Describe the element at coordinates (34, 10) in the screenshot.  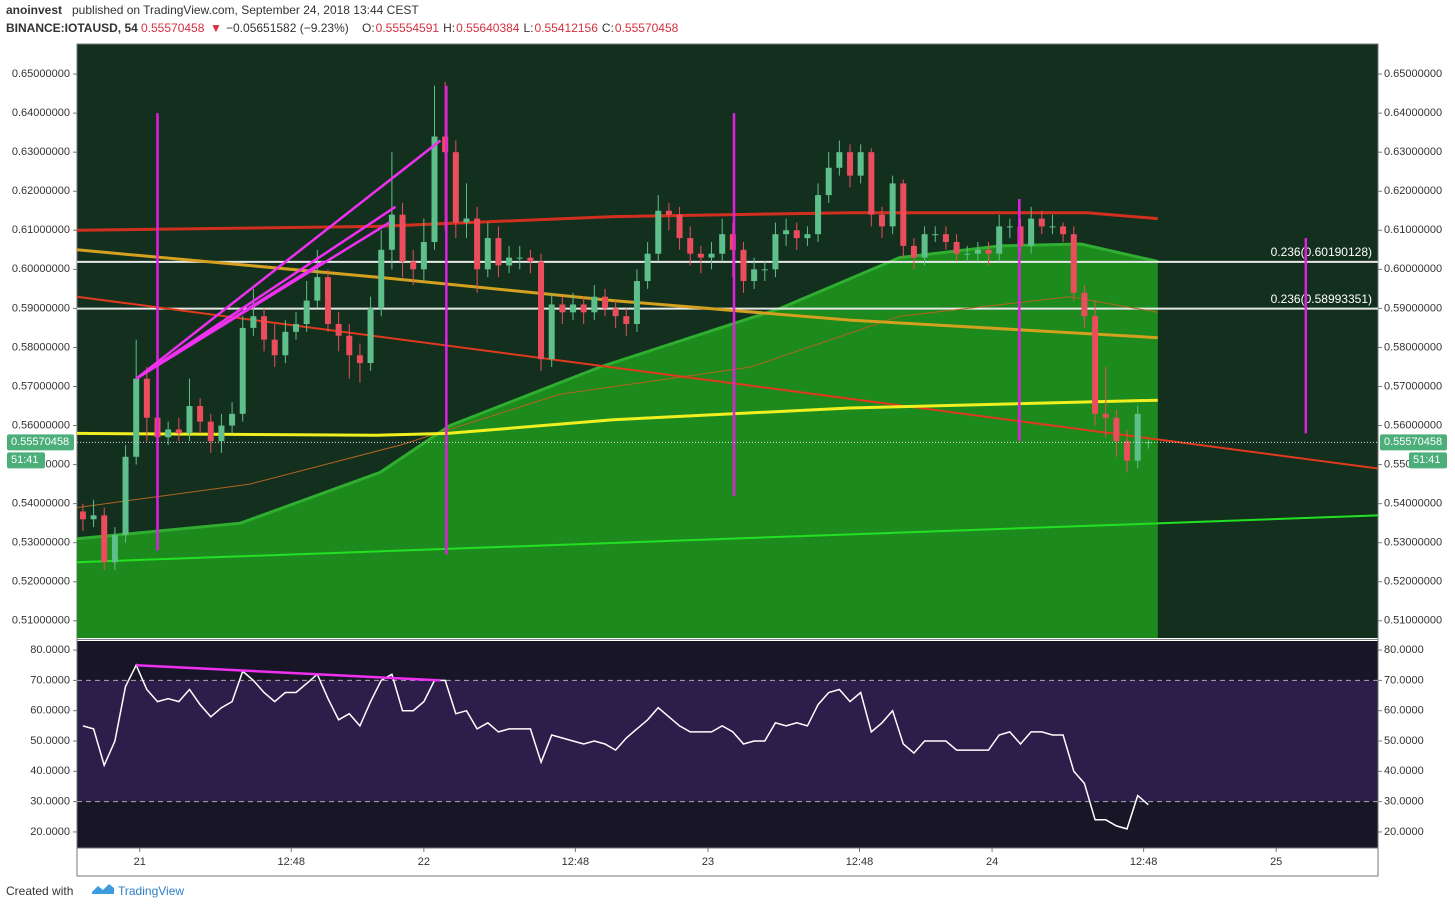
I see `author: anoinvest` at that location.